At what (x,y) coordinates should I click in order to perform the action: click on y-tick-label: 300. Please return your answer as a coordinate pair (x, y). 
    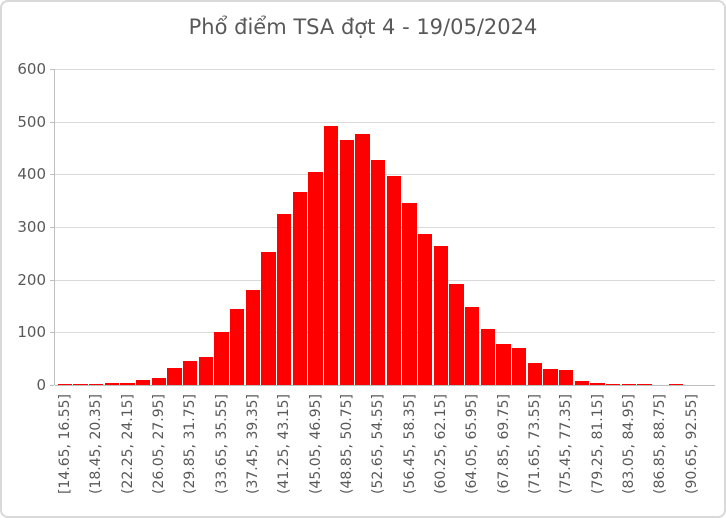
    Looking at the image, I should click on (31, 227).